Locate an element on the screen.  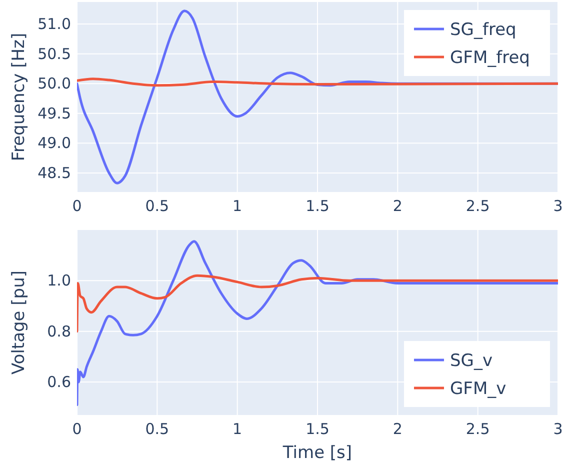
legend-label: SG_v is located at coordinates (471, 361).